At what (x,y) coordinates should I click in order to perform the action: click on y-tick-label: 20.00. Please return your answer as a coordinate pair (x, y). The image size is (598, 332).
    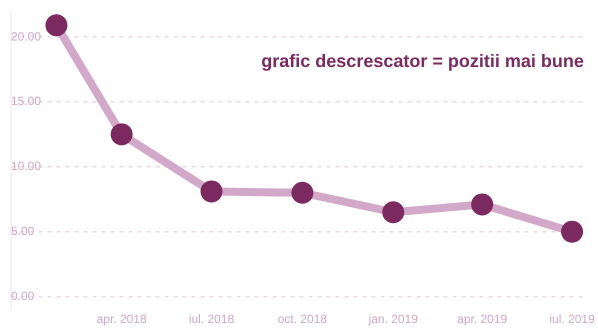
    Looking at the image, I should click on (26, 36).